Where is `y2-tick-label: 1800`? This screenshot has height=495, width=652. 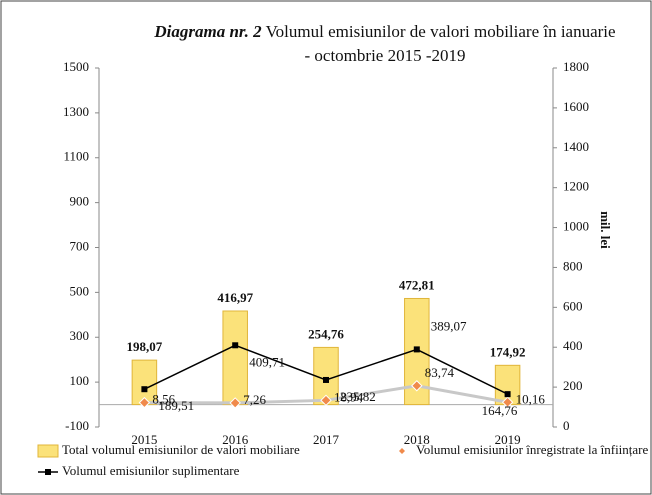
y2-tick-label: 1800 is located at coordinates (576, 66).